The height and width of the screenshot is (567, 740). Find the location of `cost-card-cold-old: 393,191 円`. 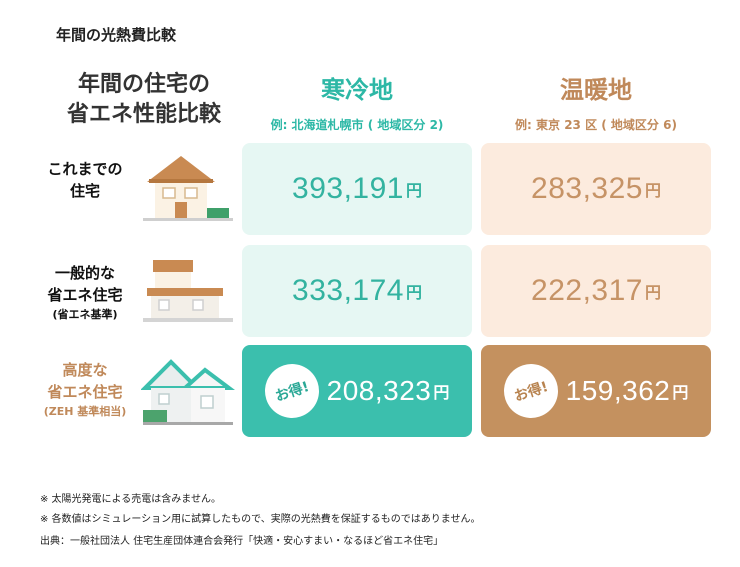

cost-card-cold-old: 393,191 円 is located at coordinates (357, 189).